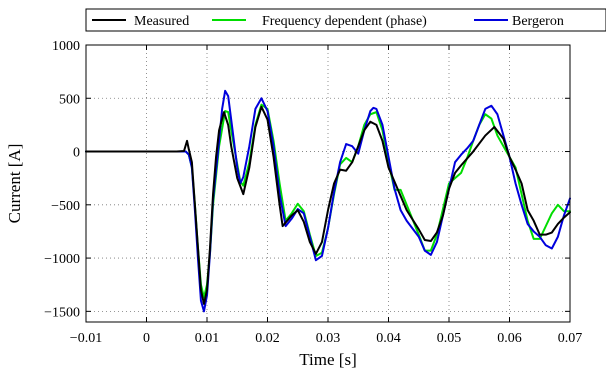 The image size is (606, 374). What do you see at coordinates (267, 338) in the screenshot?
I see `x-tick-label: 0.02` at bounding box center [267, 338].